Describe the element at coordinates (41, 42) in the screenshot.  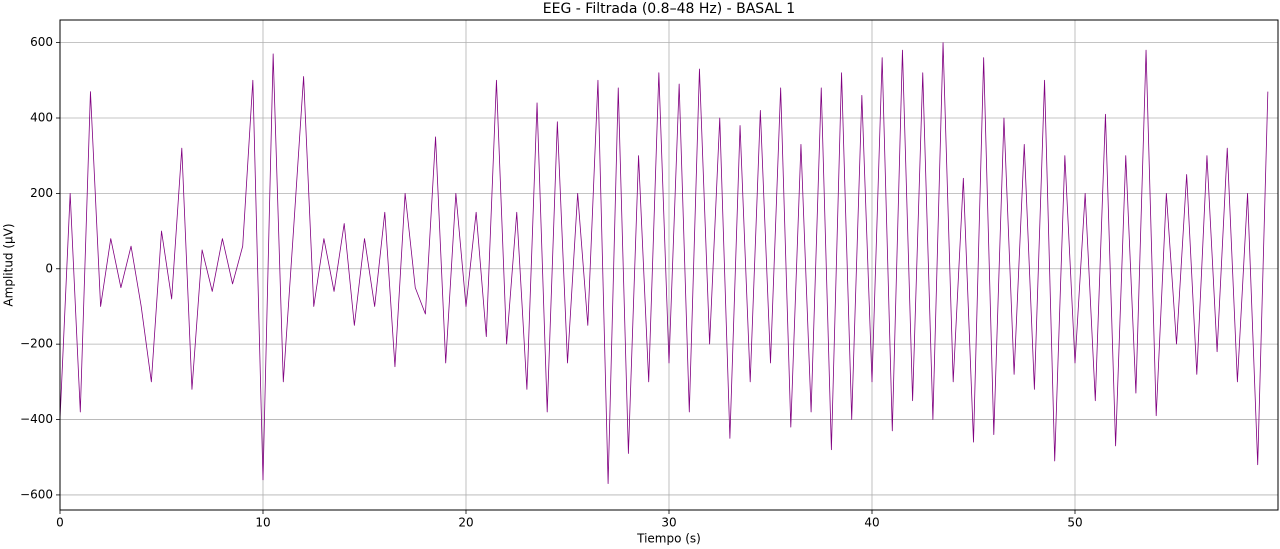
I see `y-tick-label: 600` at that location.